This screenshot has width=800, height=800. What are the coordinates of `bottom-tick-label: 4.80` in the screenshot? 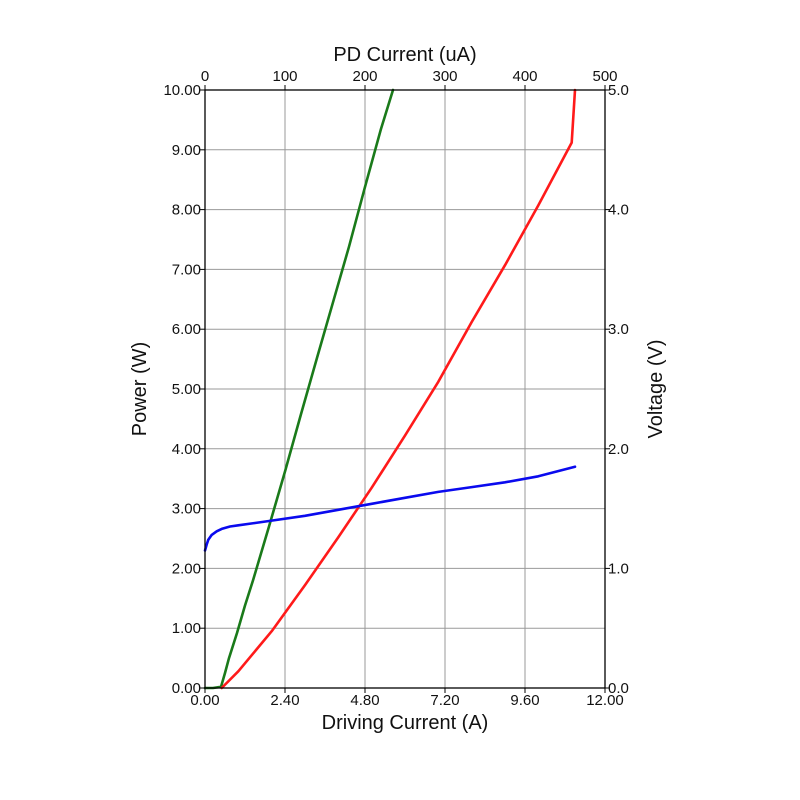 It's located at (364, 700).